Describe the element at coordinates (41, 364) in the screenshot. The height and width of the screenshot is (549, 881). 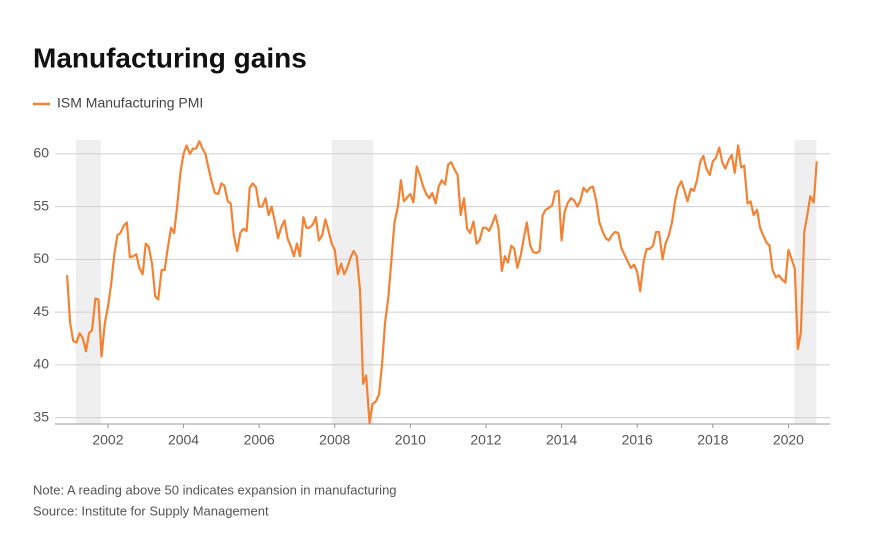
I see `y-tick-label: 40` at that location.